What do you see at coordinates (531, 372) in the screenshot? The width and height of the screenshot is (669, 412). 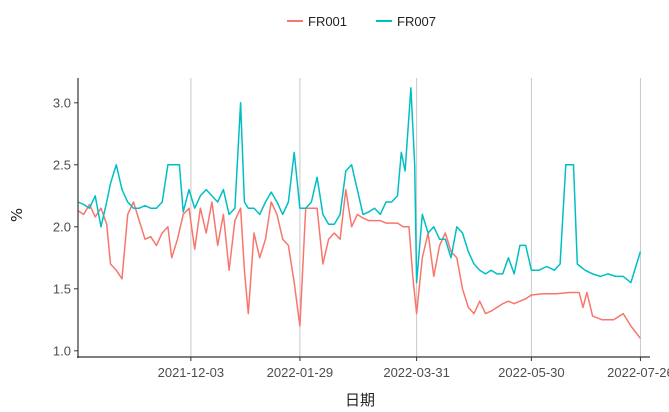 I see `x-tick-label: 2022-05-30` at bounding box center [531, 372].